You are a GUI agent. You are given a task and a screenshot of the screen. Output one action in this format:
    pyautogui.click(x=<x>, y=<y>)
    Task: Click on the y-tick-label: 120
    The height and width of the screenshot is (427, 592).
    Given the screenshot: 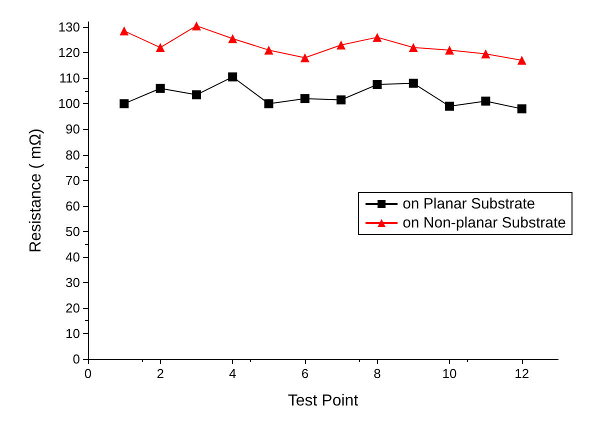 What is the action you would take?
    pyautogui.click(x=69, y=52)
    